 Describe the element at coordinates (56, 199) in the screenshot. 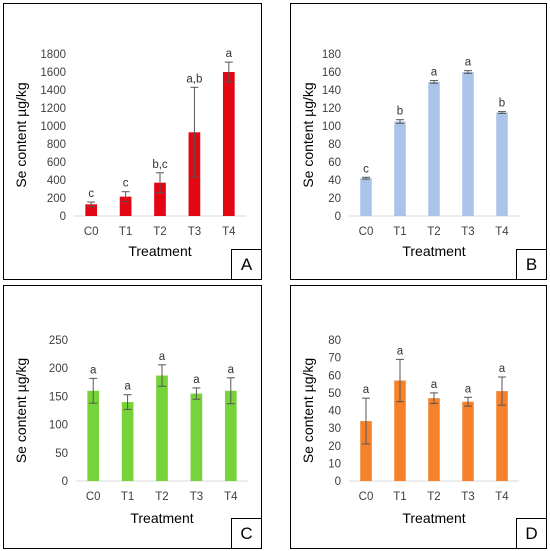

I see `chart-a-ytick-label: 200` at that location.